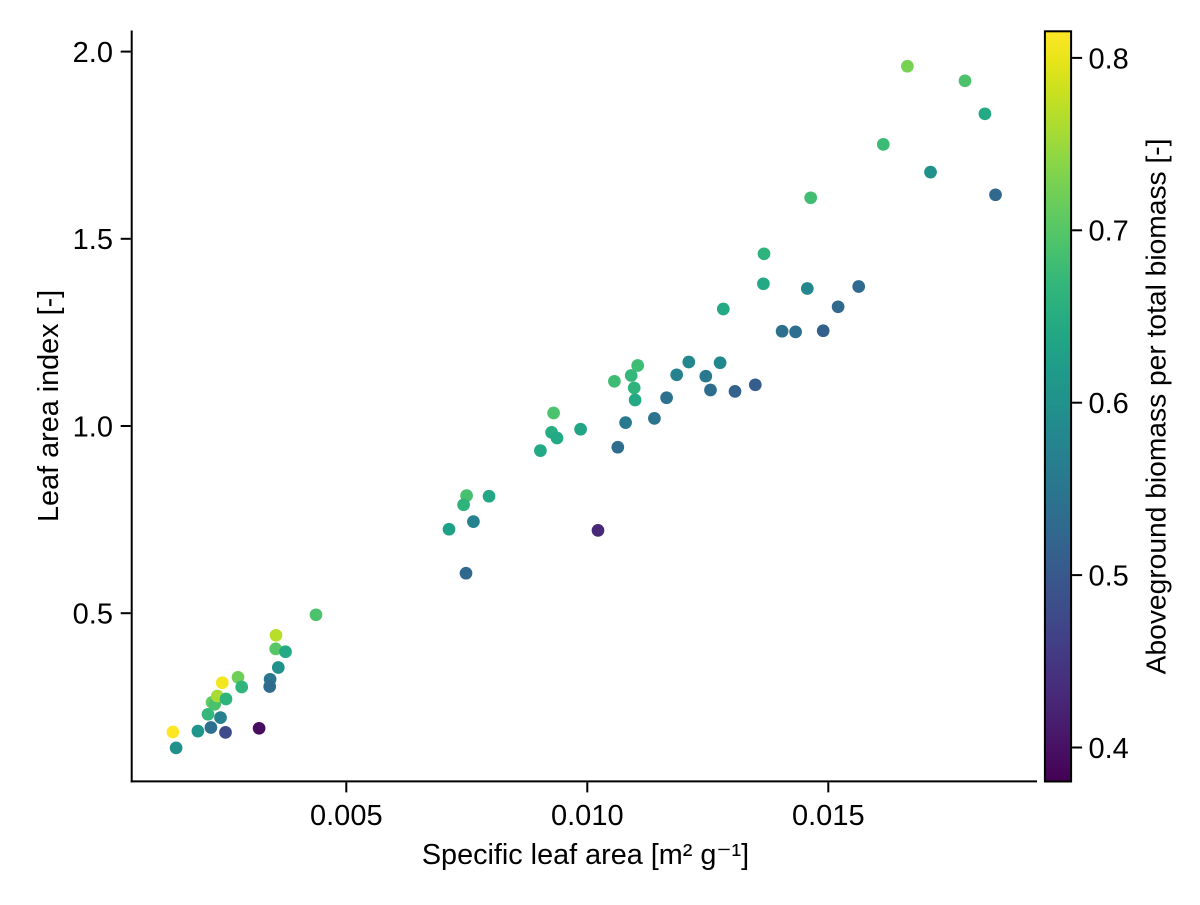 The image size is (1200, 905). What do you see at coordinates (585, 855) in the screenshot?
I see `svg-text: Specific leaf area [m² g⁻¹]` at bounding box center [585, 855].